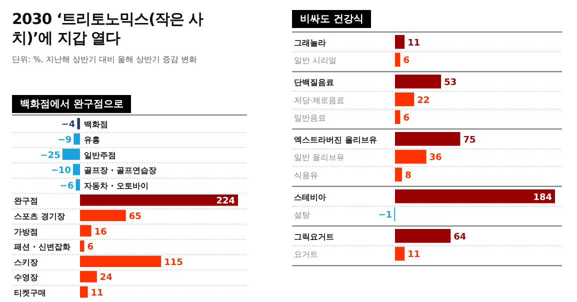 The height and width of the screenshot is (302, 577). Describe the element at coordinates (385, 215) in the screenshot. I see `data-label: −1` at that location.